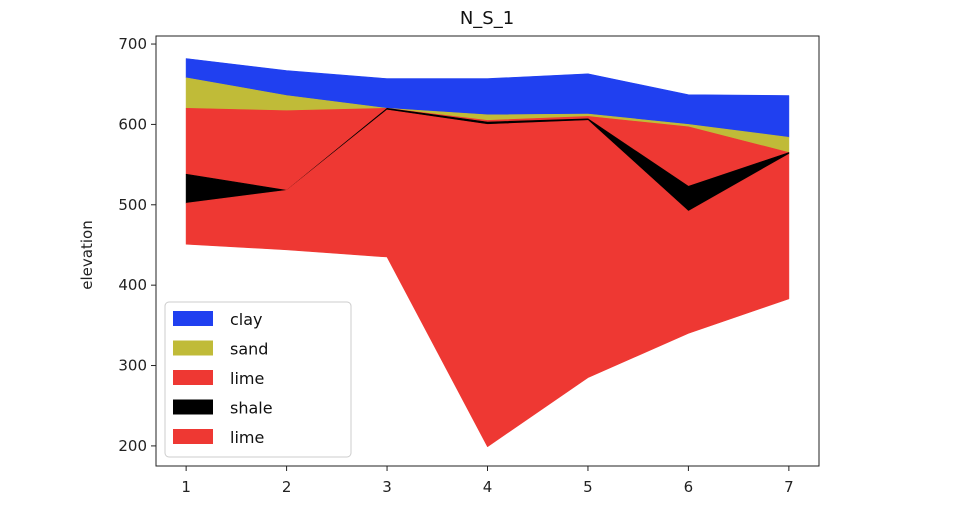 The image size is (974, 518). What do you see at coordinates (132, 285) in the screenshot?
I see `y-tick-label: 400` at bounding box center [132, 285].